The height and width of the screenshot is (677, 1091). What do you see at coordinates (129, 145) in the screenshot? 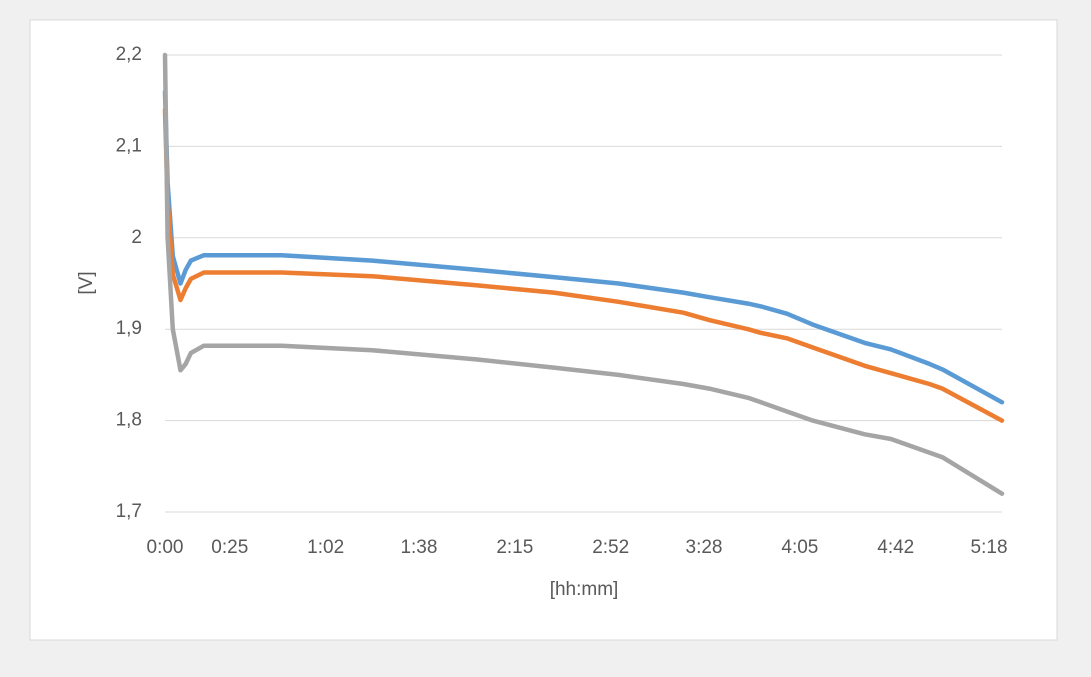
I see `y-tick-label: 2,1` at bounding box center [129, 145].